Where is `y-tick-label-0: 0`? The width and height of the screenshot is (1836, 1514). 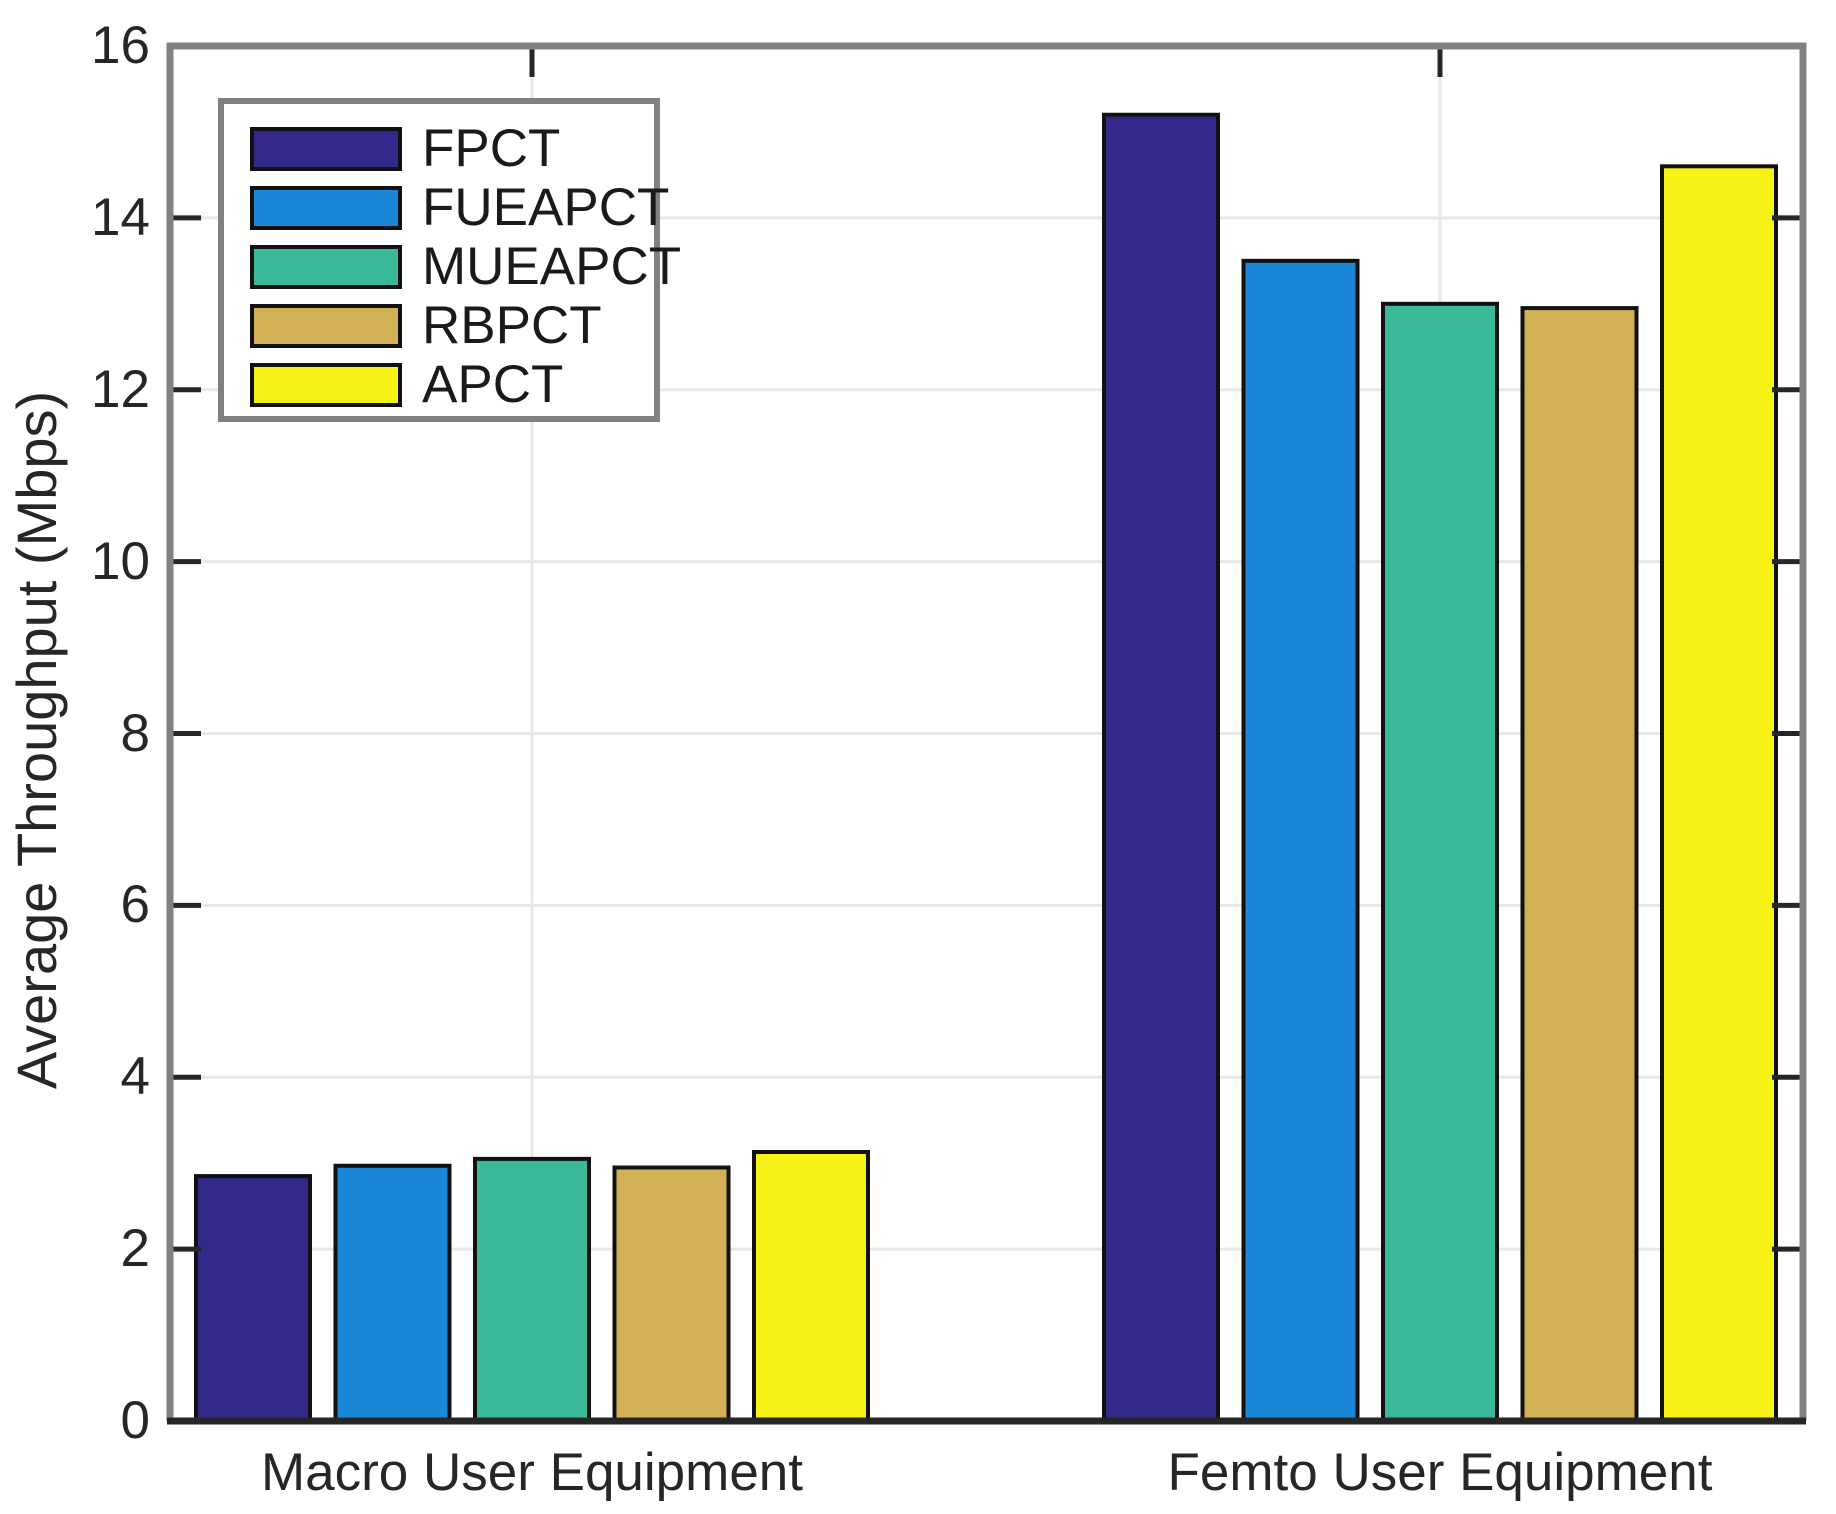
y-tick-label-0: 0 is located at coordinates (135, 1420).